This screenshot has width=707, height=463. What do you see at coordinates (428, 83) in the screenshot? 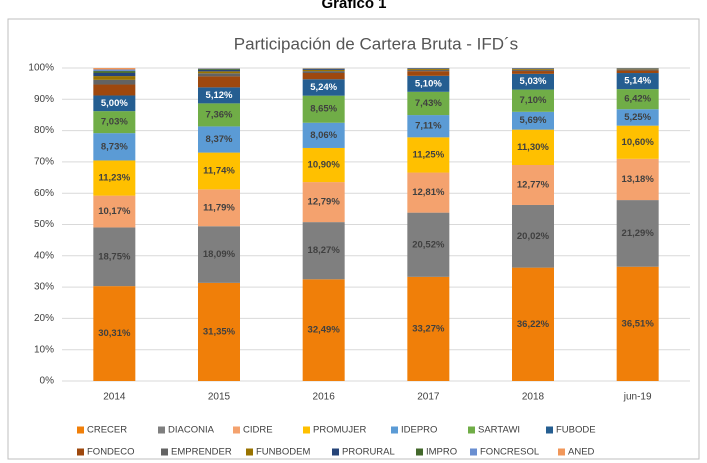
I see `value-label: 5,10%` at bounding box center [428, 83].